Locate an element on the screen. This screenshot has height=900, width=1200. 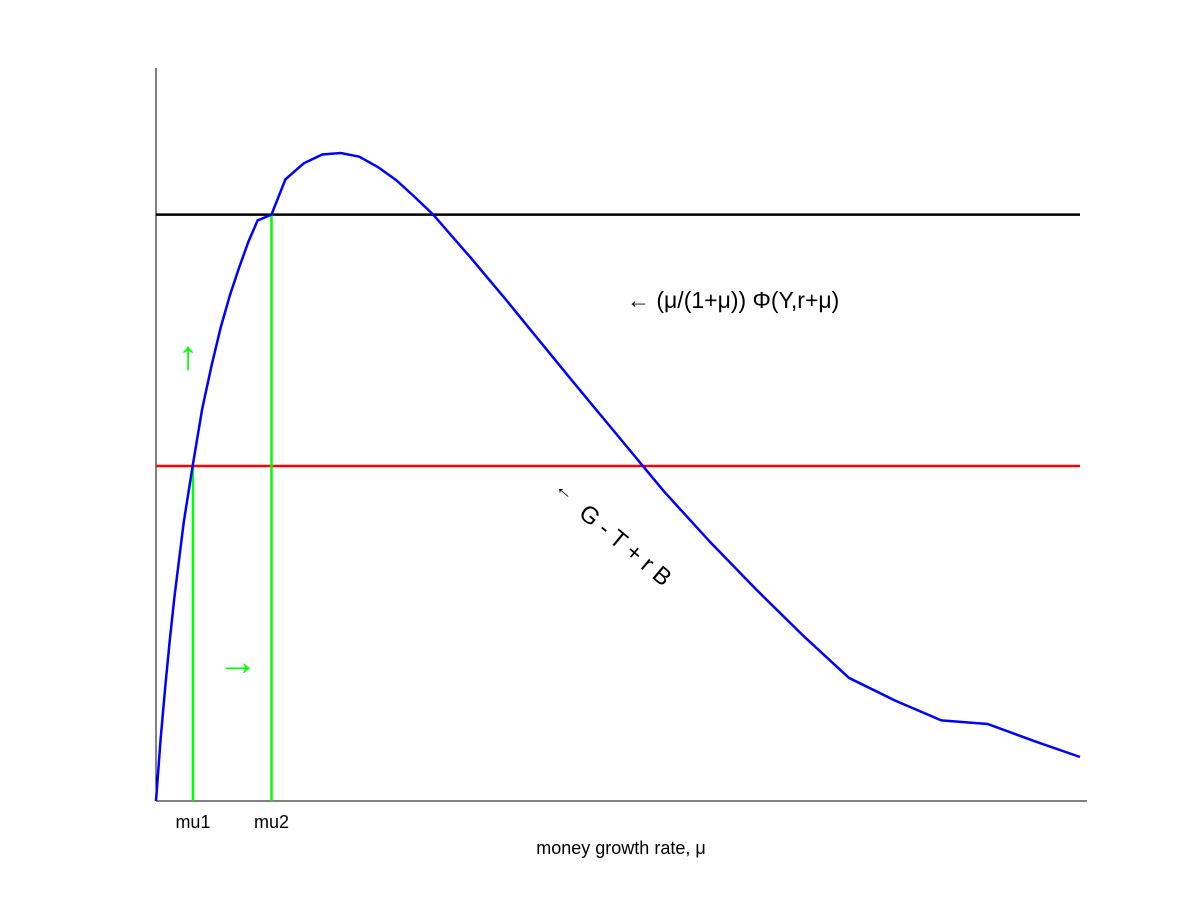
x-tick-label-mu2: mu2 is located at coordinates (271, 822).